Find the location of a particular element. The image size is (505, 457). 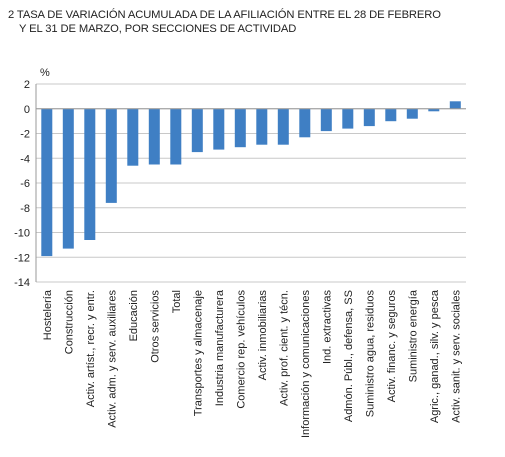

x-category-label: Activ. prof. cient. y técn. is located at coordinates (284, 348).